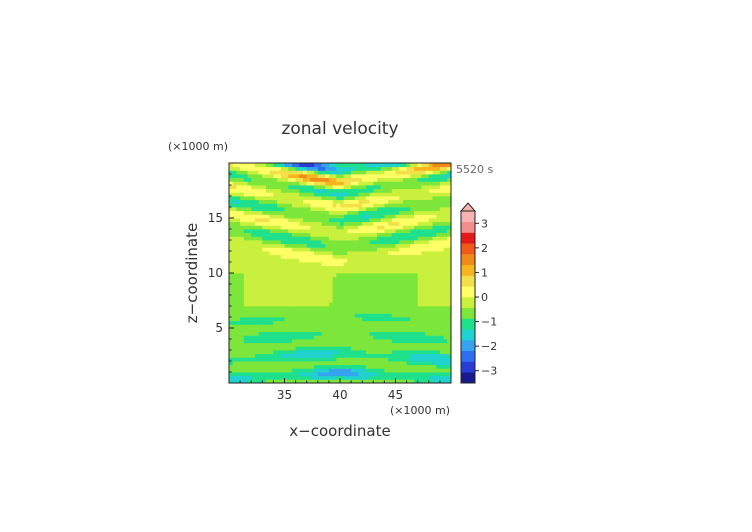 The width and height of the screenshot is (752, 532). Describe the element at coordinates (339, 129) in the screenshot. I see `chart-title: zonal velocity` at that location.